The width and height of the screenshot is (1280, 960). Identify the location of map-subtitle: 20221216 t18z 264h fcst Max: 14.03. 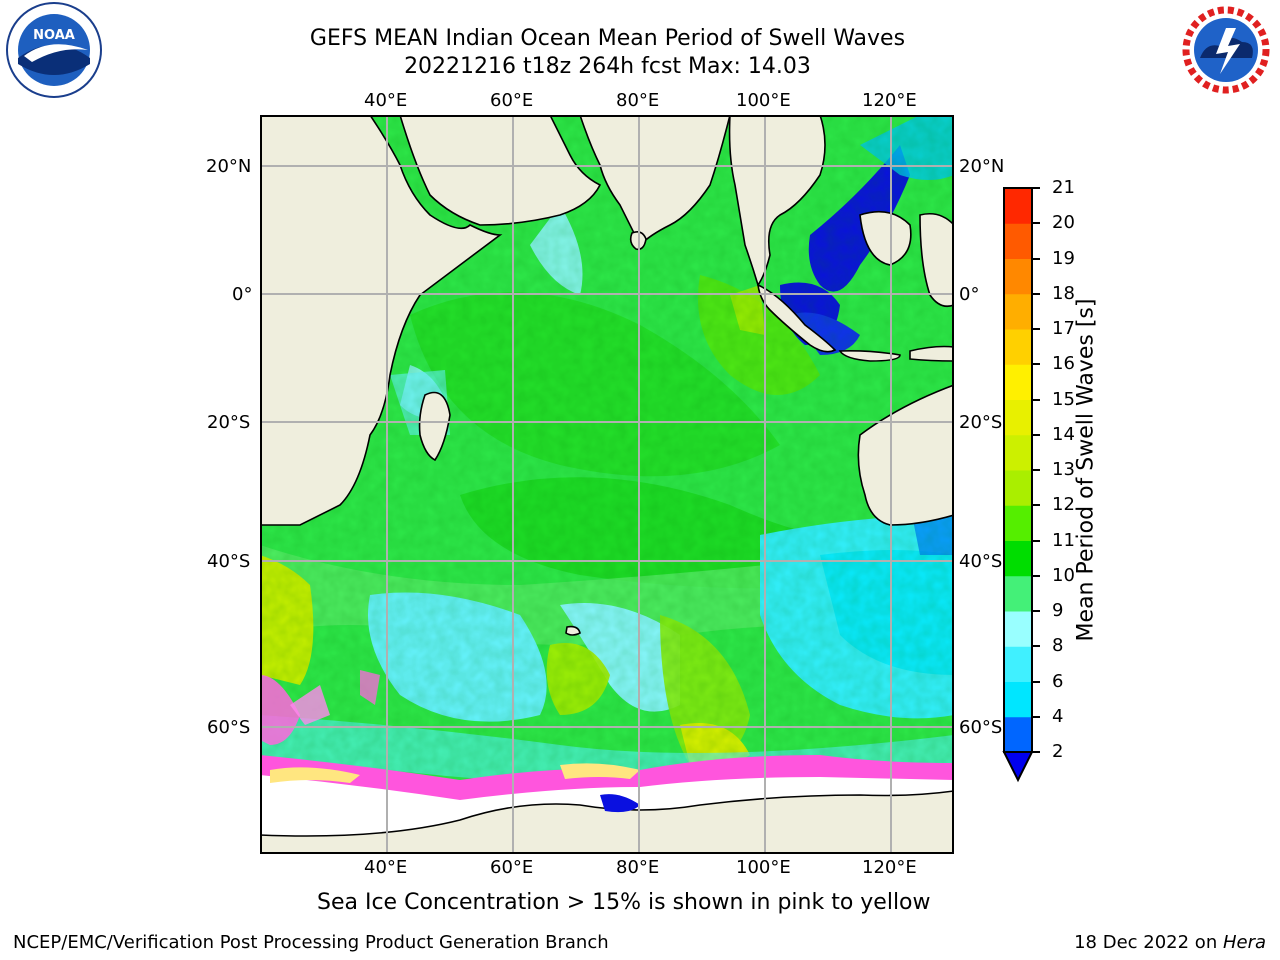
(607, 66).